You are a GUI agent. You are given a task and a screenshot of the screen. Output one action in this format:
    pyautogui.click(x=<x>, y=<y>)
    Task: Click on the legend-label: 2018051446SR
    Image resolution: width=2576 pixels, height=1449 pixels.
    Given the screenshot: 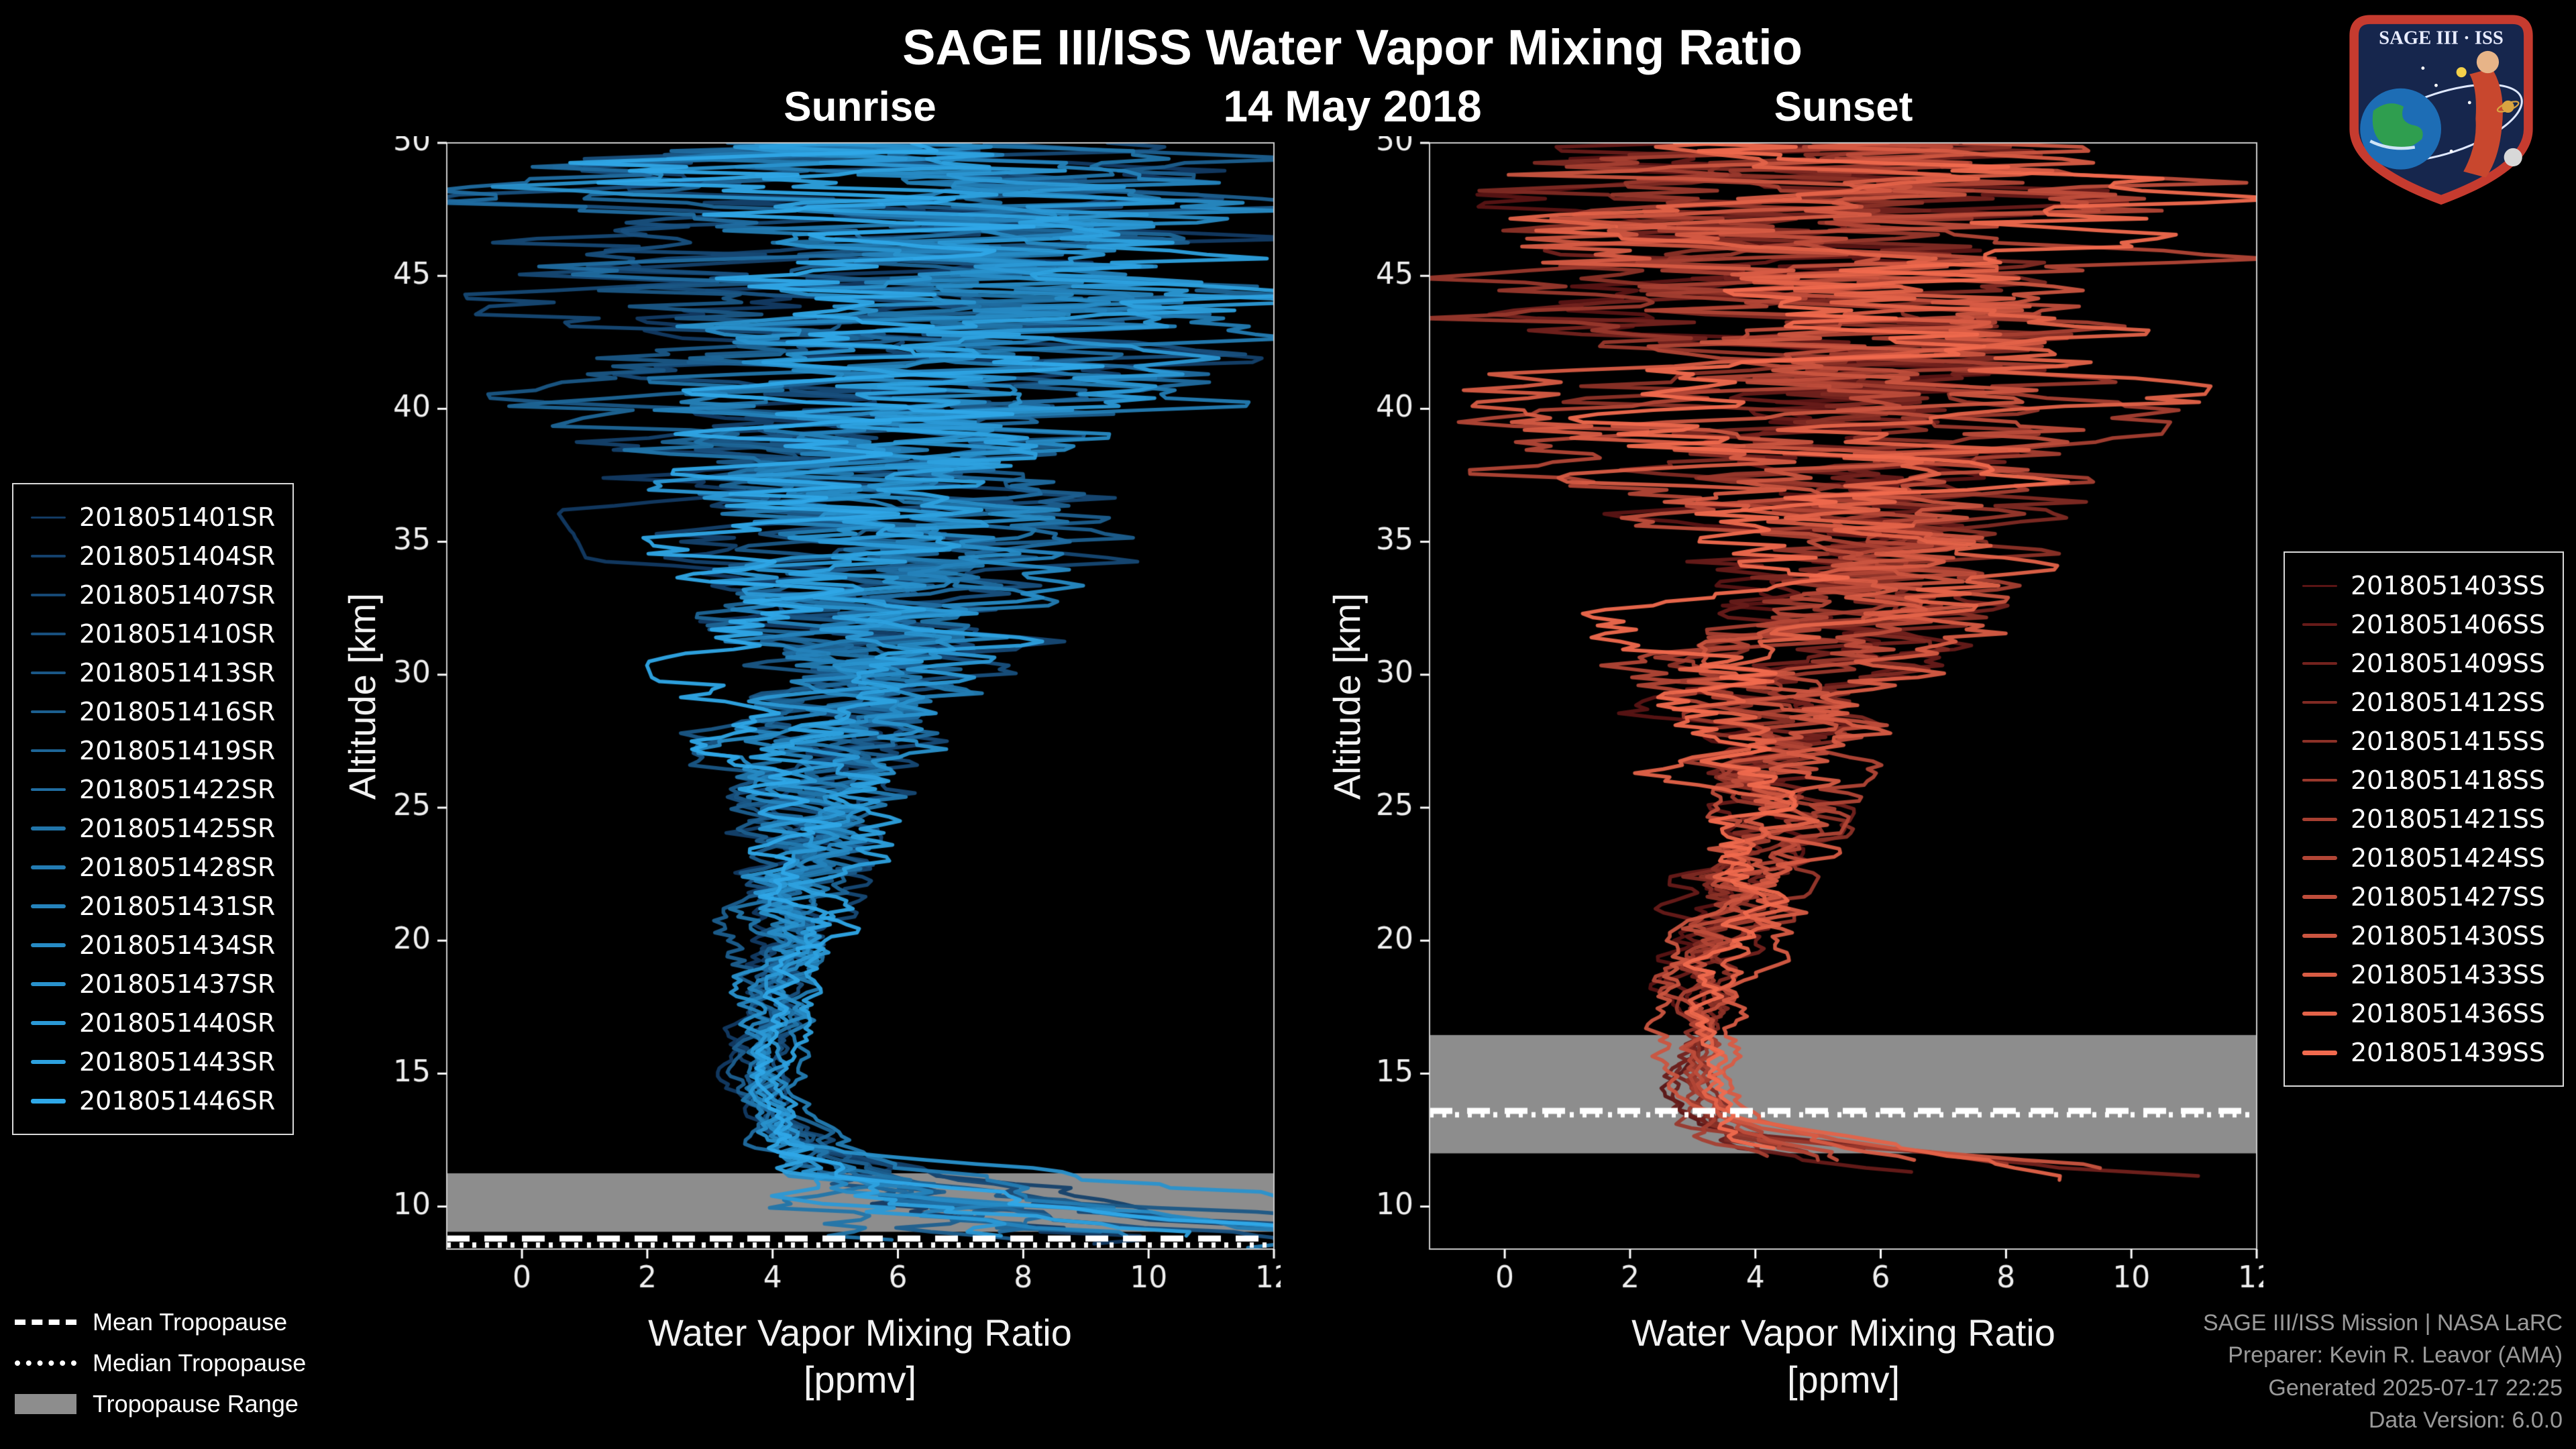 What is the action you would take?
    pyautogui.click(x=177, y=1101)
    